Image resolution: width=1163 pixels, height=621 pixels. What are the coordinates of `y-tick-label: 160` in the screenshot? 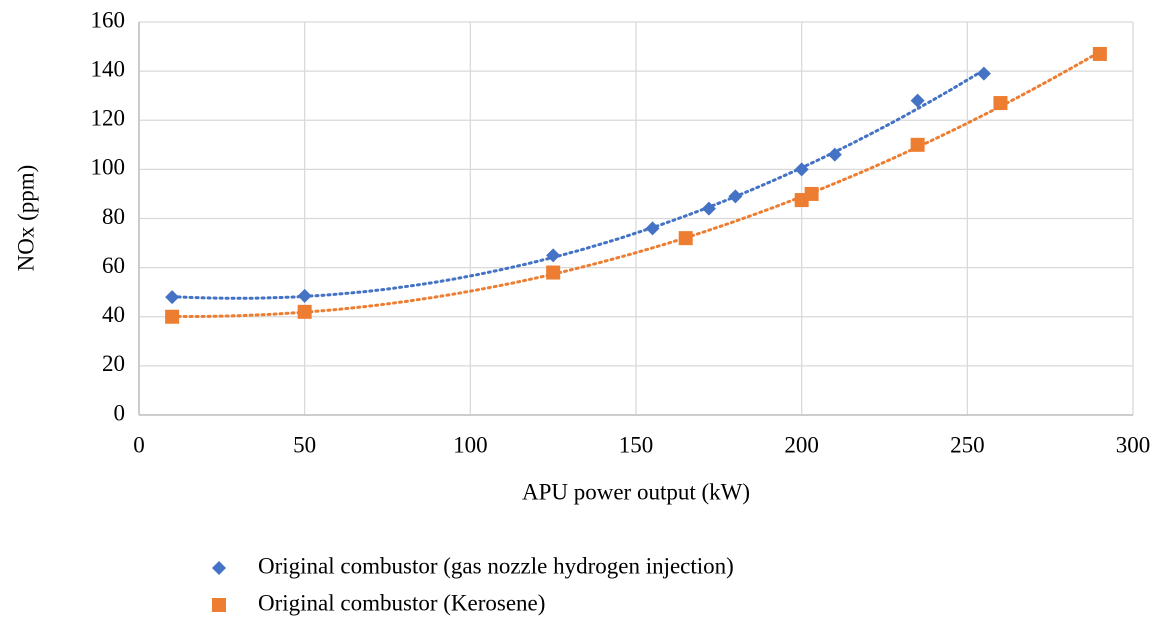 It's located at (108, 19).